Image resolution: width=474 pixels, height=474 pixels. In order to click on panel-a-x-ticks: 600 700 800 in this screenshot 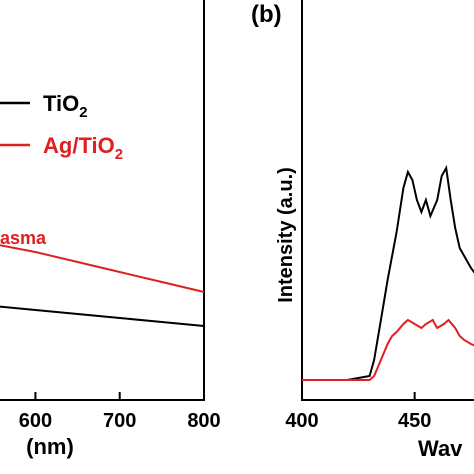, I will do `click(120, 412)`.